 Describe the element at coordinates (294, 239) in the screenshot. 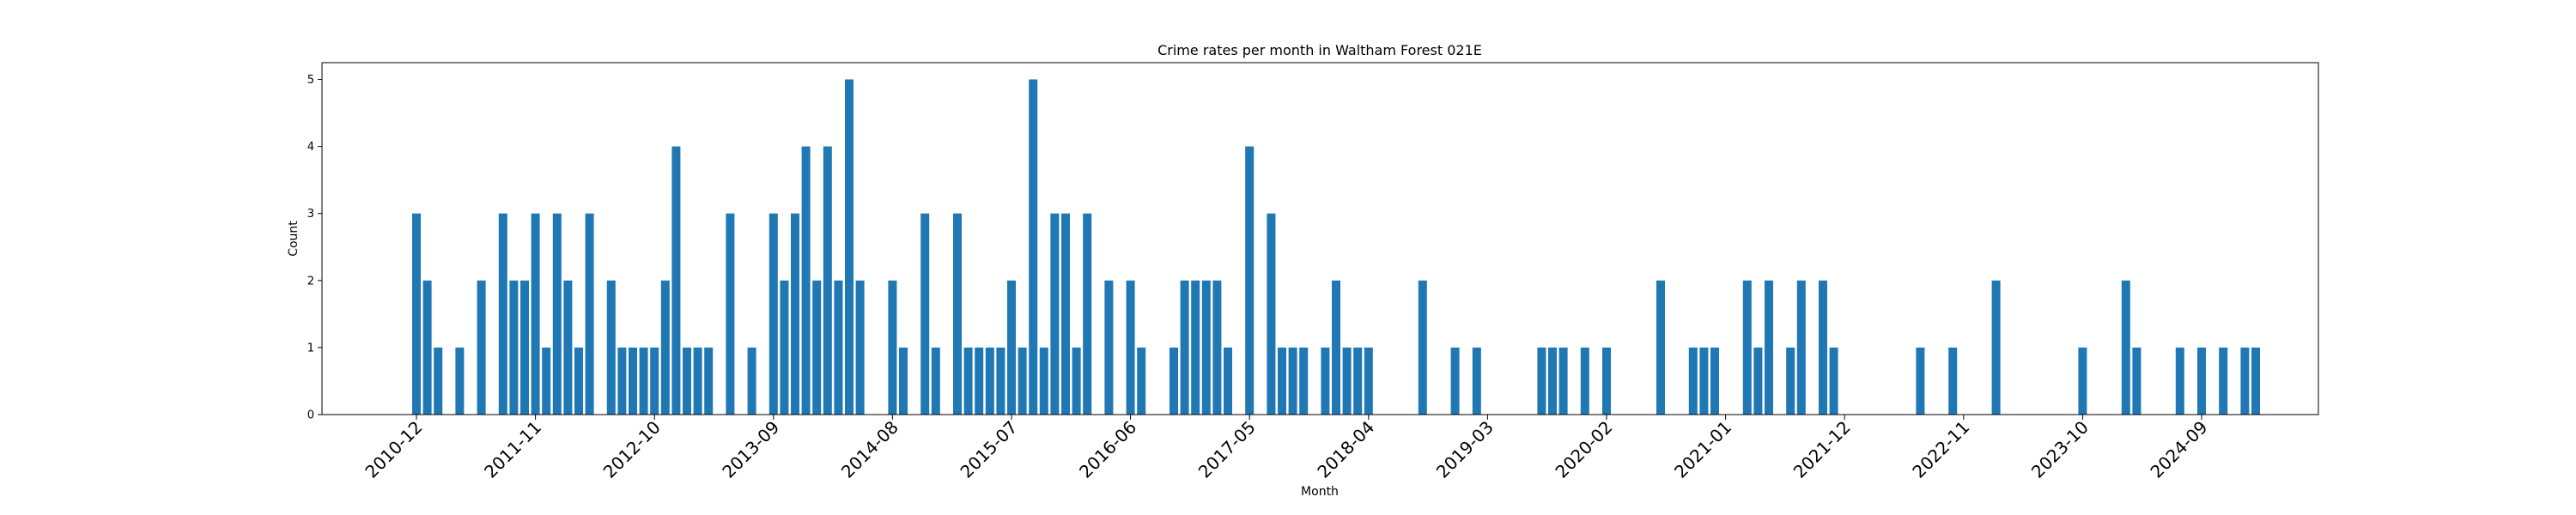

I see `y-axis-label: Count` at that location.